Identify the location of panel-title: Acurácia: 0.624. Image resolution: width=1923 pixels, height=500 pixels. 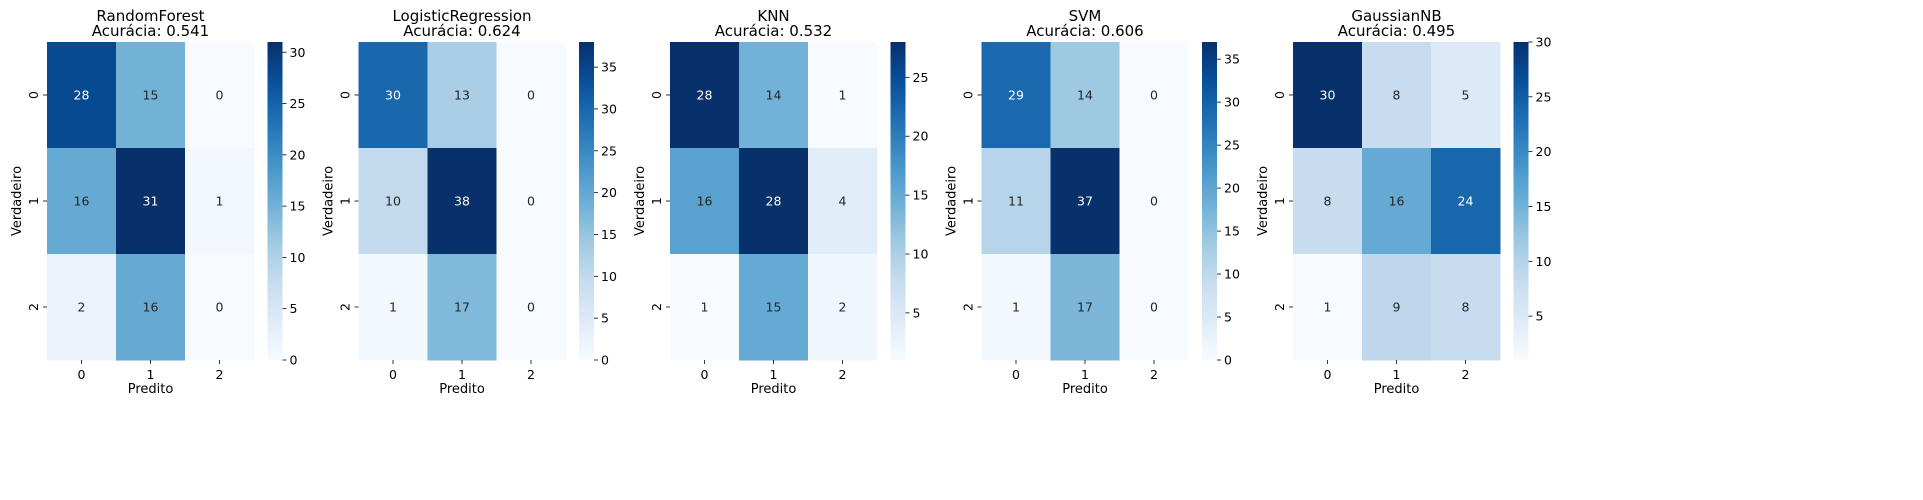
(461, 31).